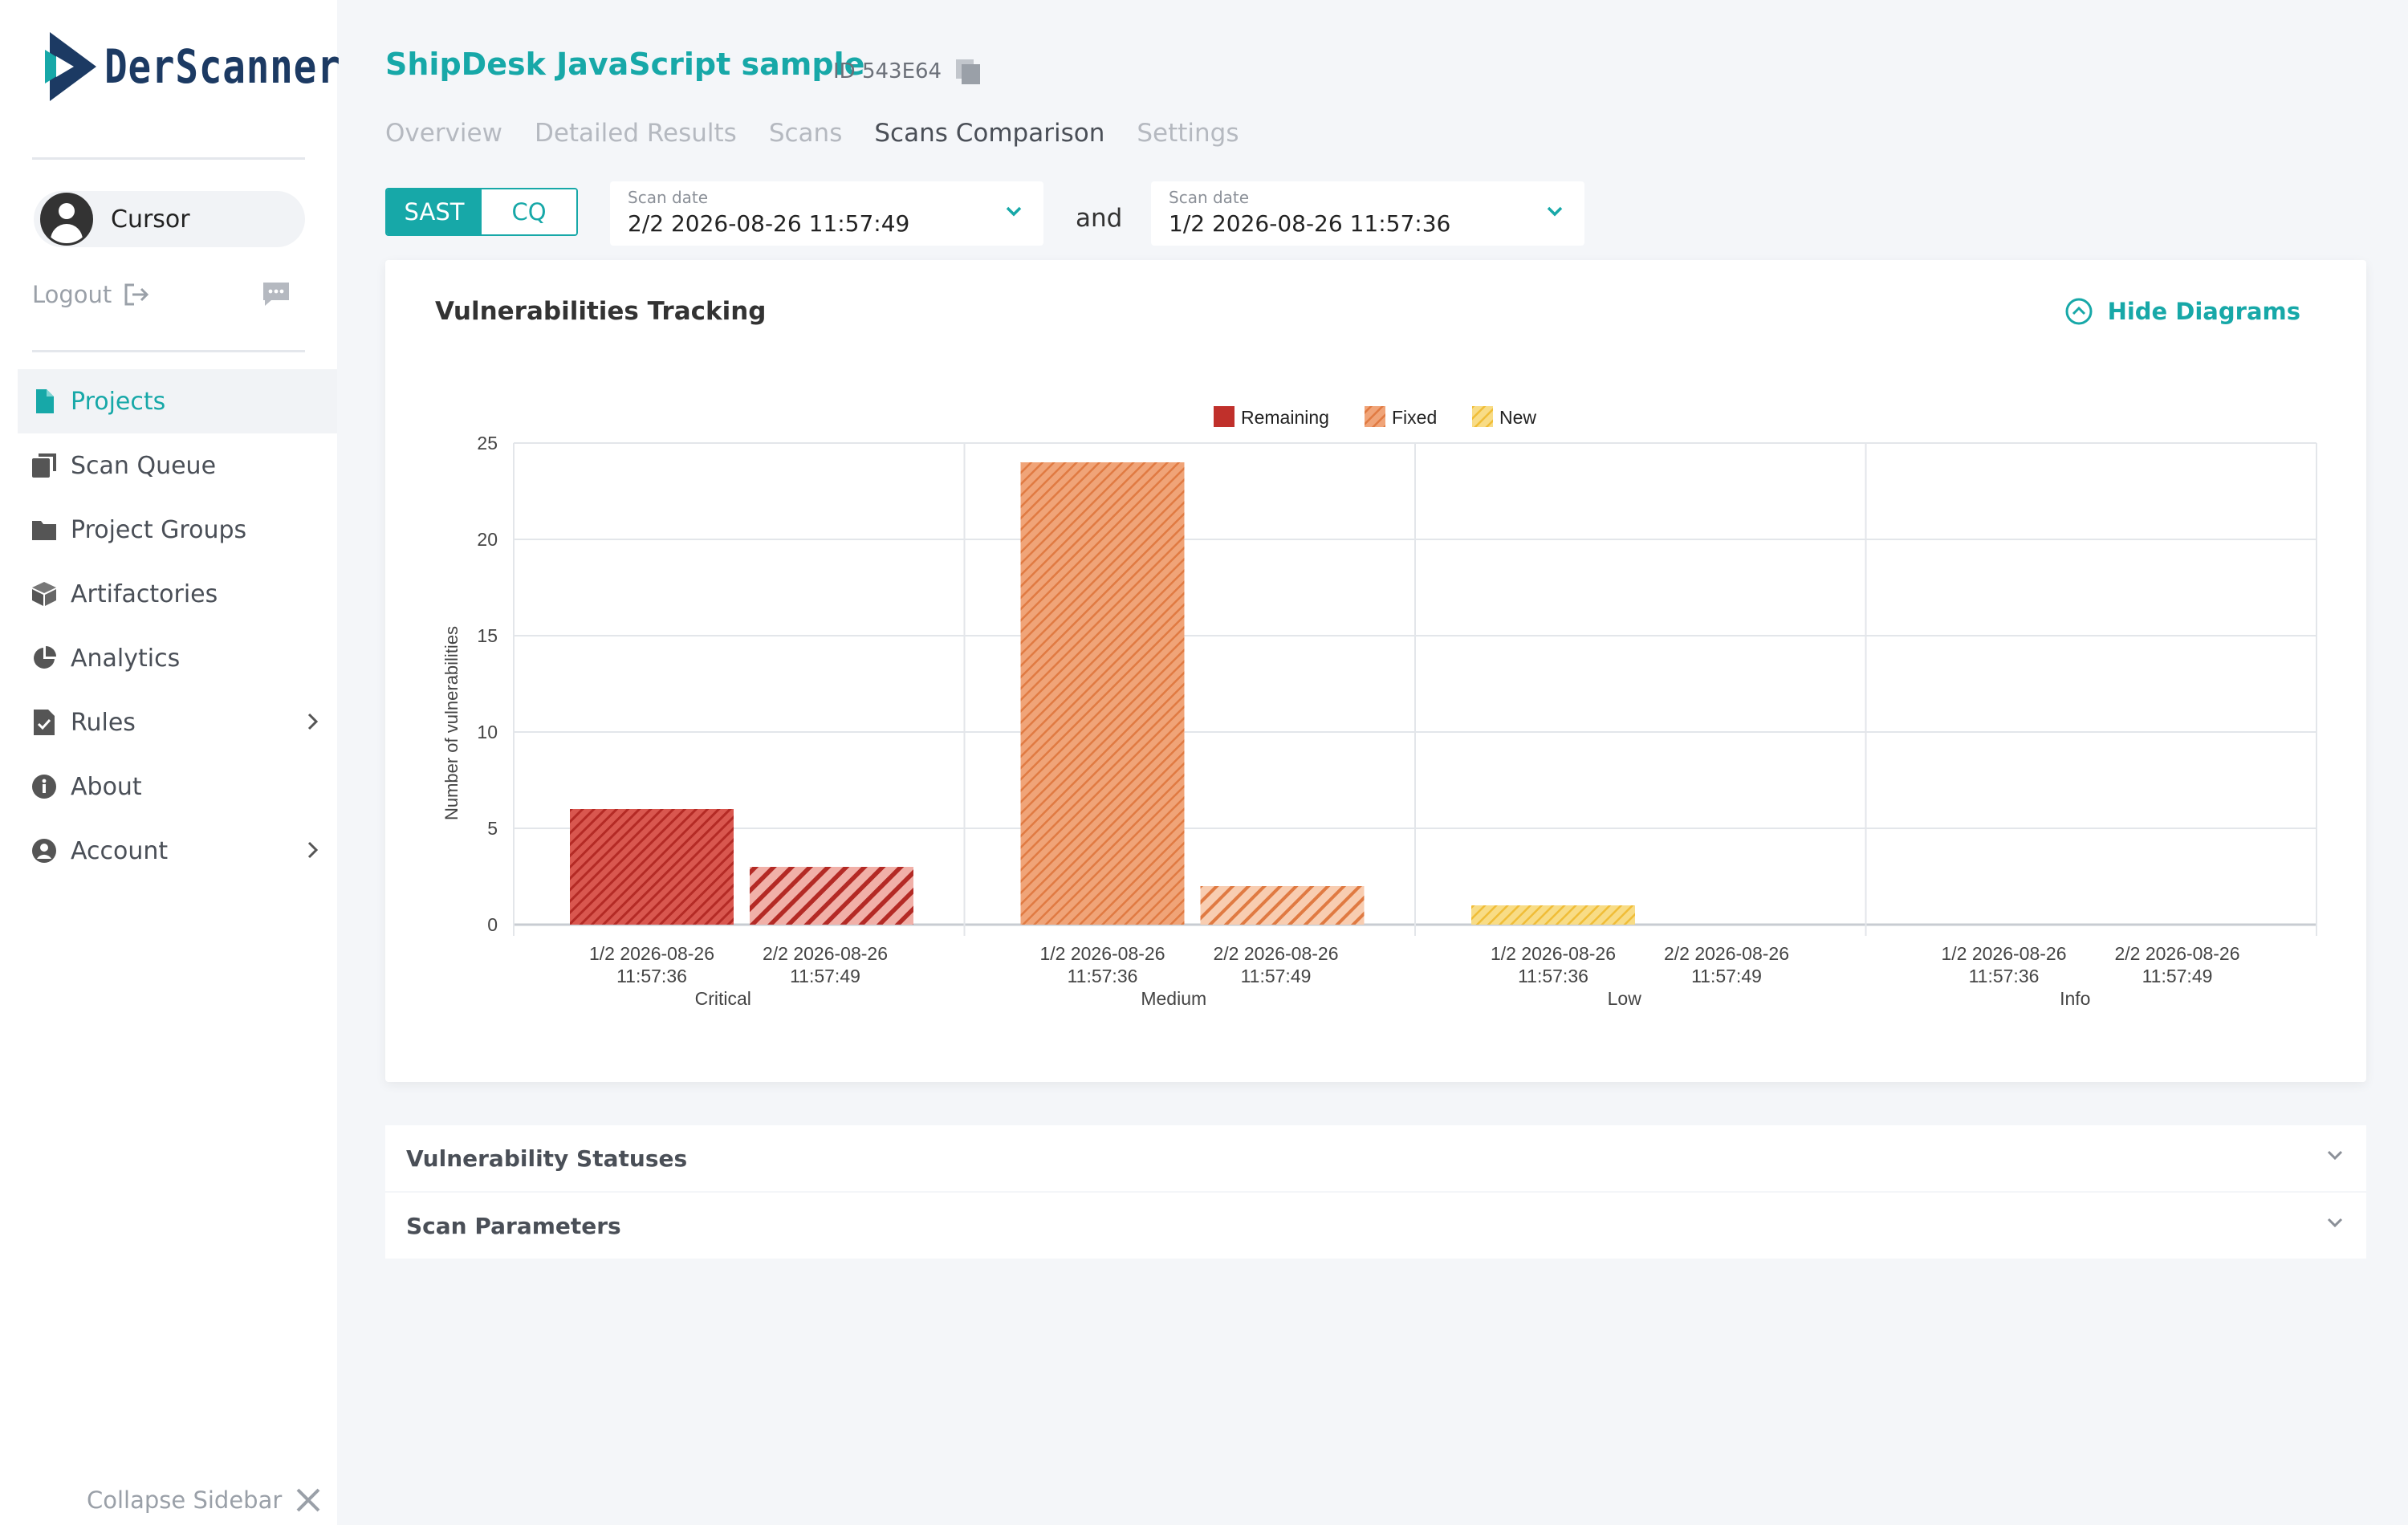 This screenshot has height=1525, width=2408. Describe the element at coordinates (723, 999) in the screenshot. I see `category-label-critical: Critical` at that location.